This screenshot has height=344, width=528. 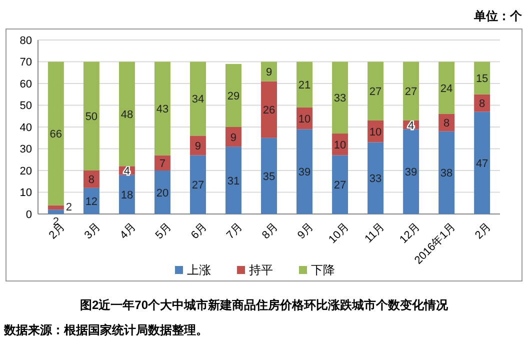 I want to click on data-label: 29, so click(x=233, y=96).